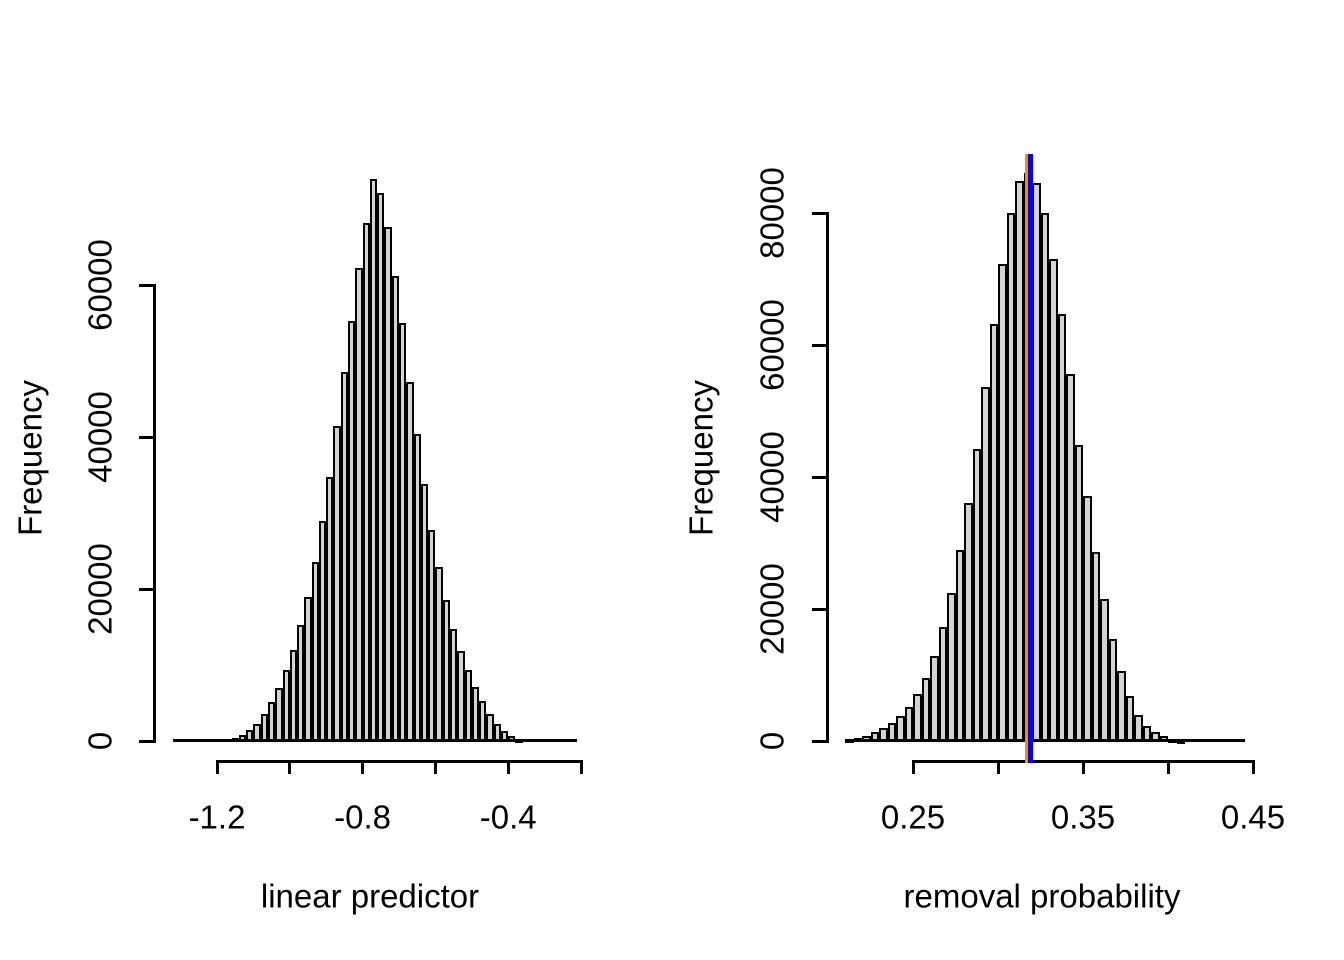 This screenshot has width=1344, height=960. What do you see at coordinates (30, 458) in the screenshot?
I see `left-y-axis-title: Frequency` at bounding box center [30, 458].